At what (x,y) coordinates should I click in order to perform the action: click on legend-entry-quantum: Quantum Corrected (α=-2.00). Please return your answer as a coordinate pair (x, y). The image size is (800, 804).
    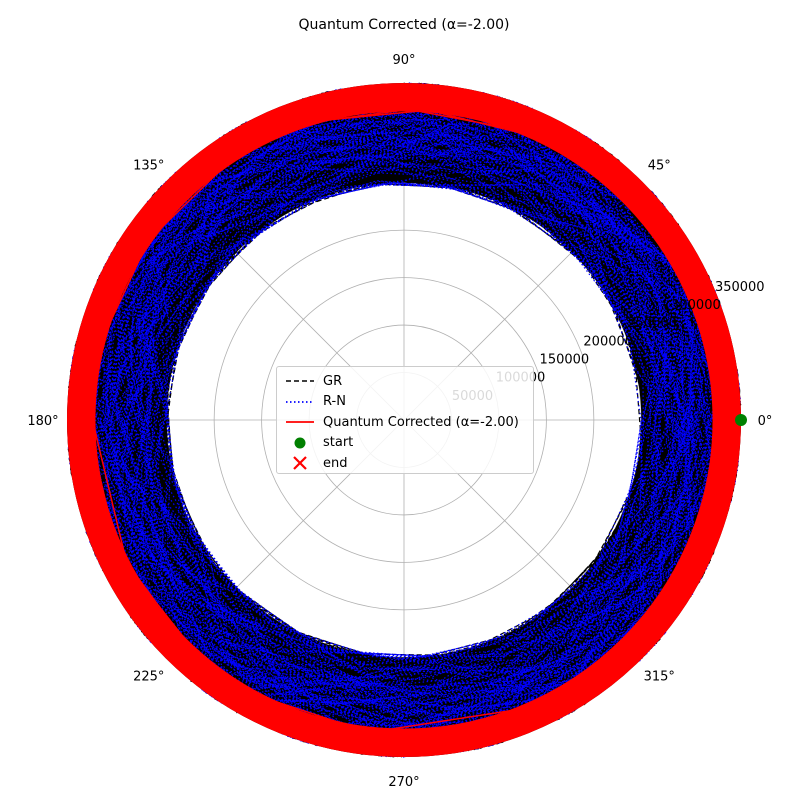
    Looking at the image, I should click on (405, 422).